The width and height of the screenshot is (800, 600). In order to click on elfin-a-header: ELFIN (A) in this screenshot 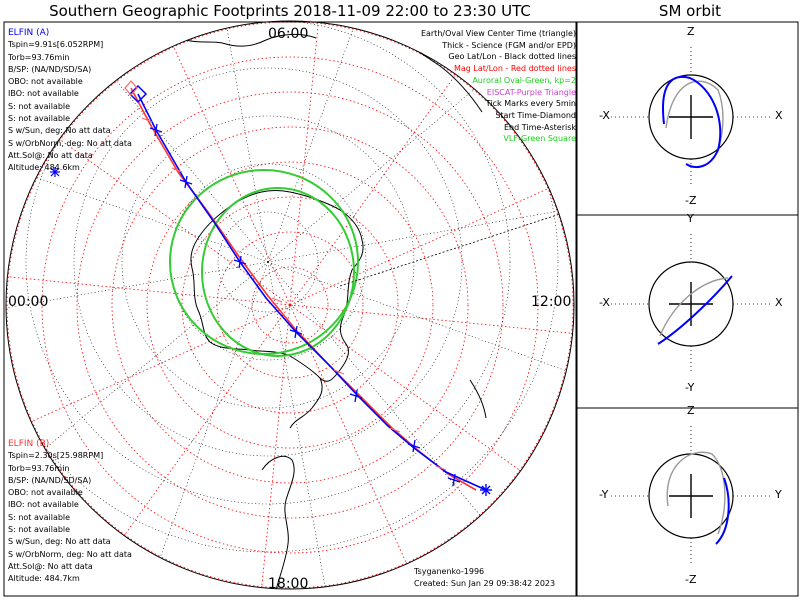, I will do `click(29, 33)`.